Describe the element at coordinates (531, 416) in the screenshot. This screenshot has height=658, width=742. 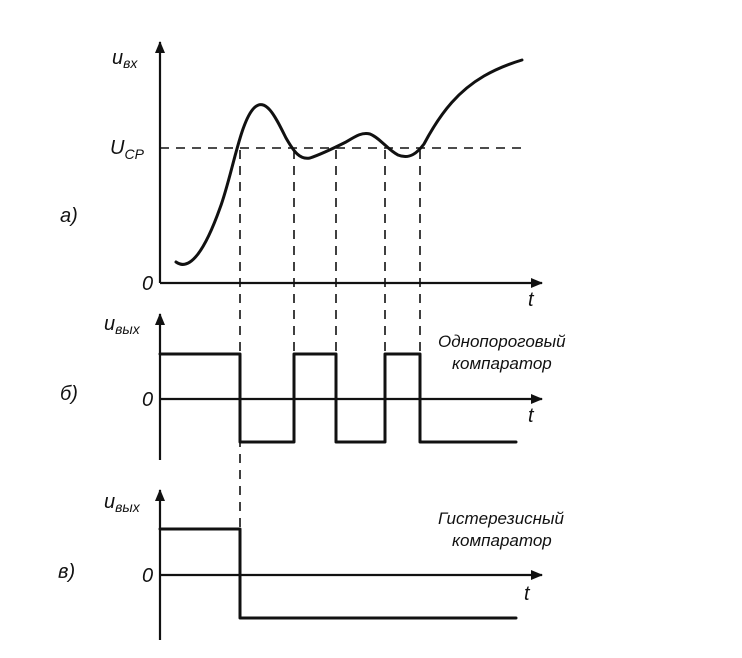
I see `panel-b-x-label: t` at that location.